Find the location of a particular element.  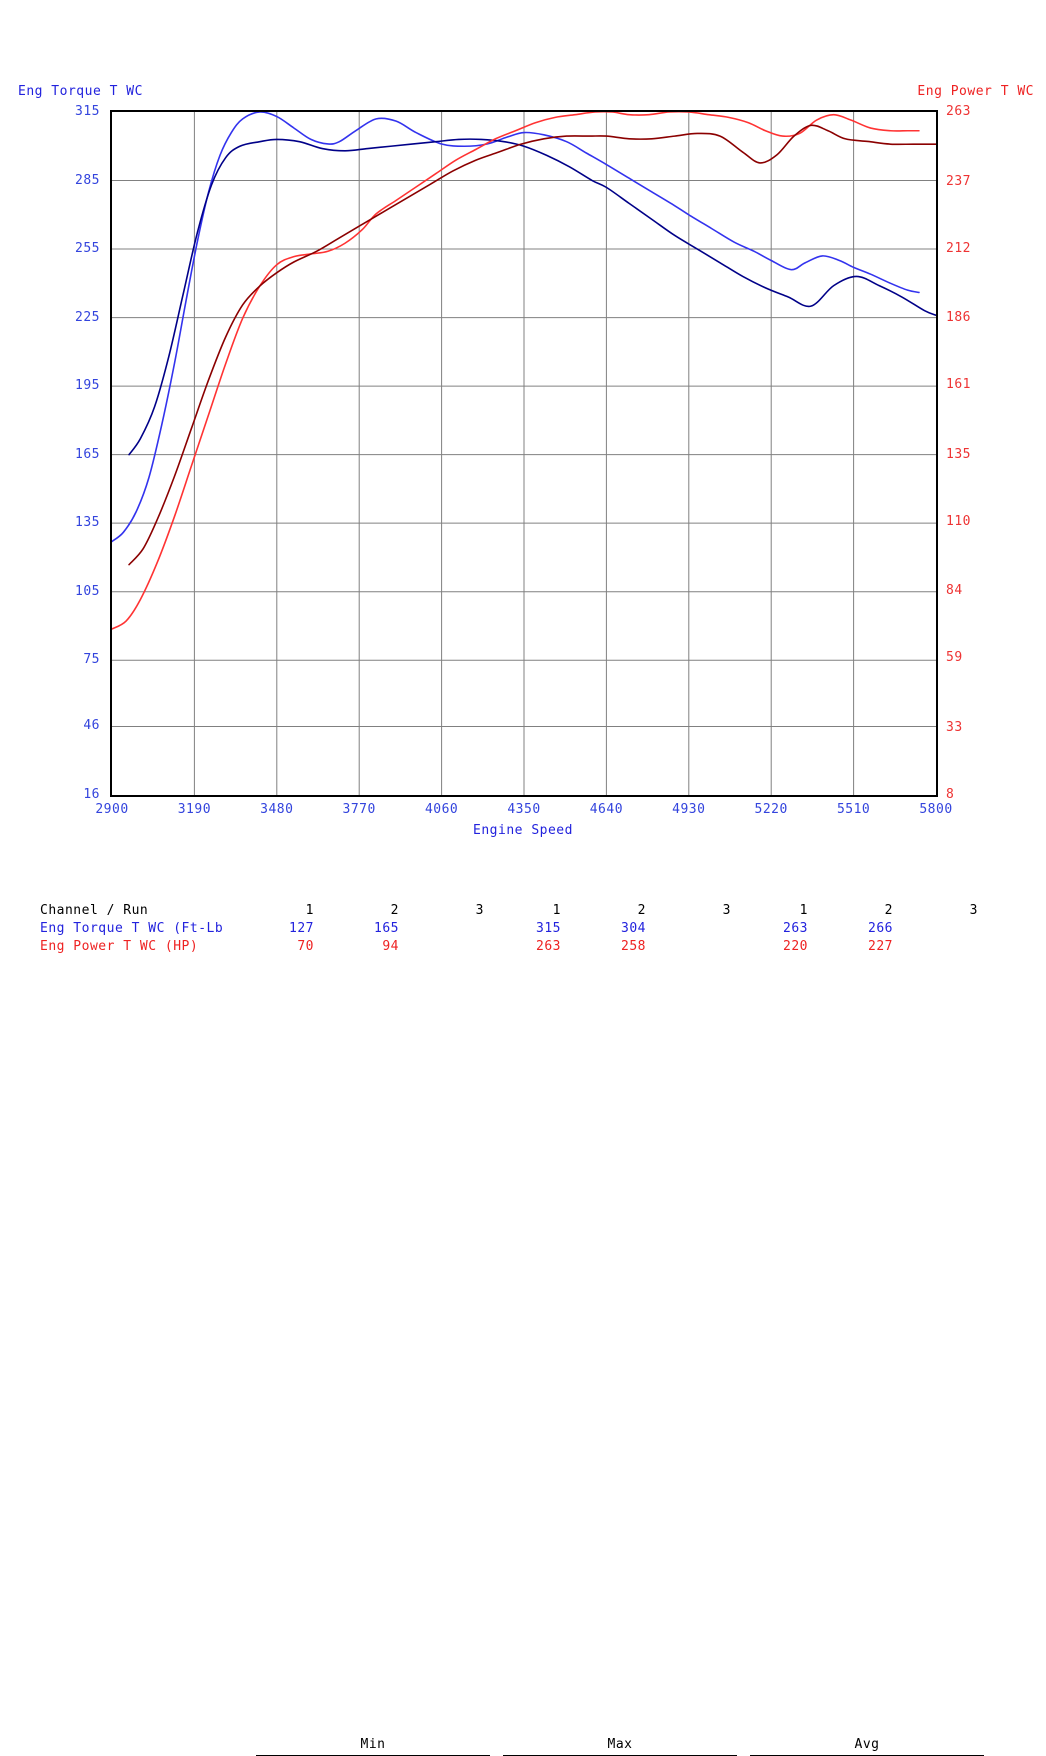

left-tick-315: 315 is located at coordinates (87, 111).